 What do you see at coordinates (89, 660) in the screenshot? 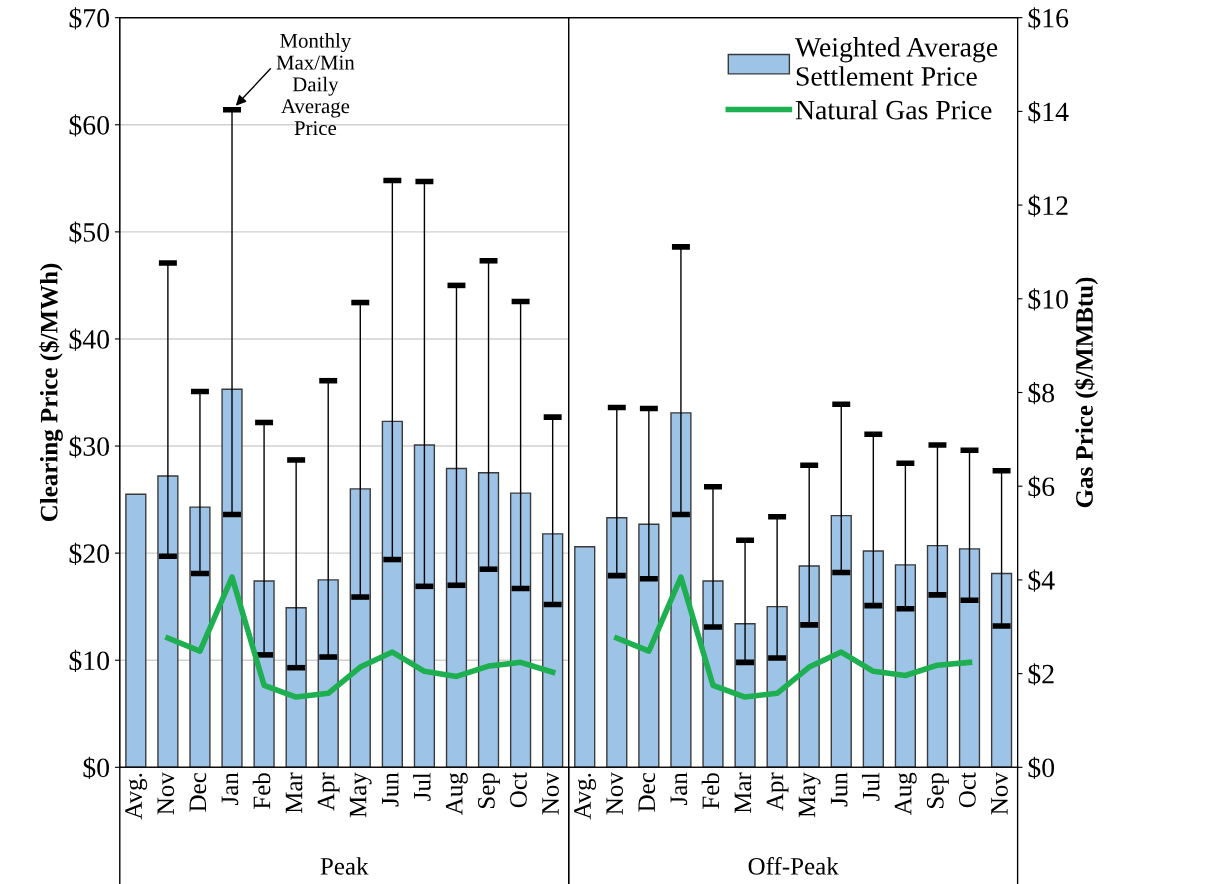
I see `y-tick-label: $10` at bounding box center [89, 660].